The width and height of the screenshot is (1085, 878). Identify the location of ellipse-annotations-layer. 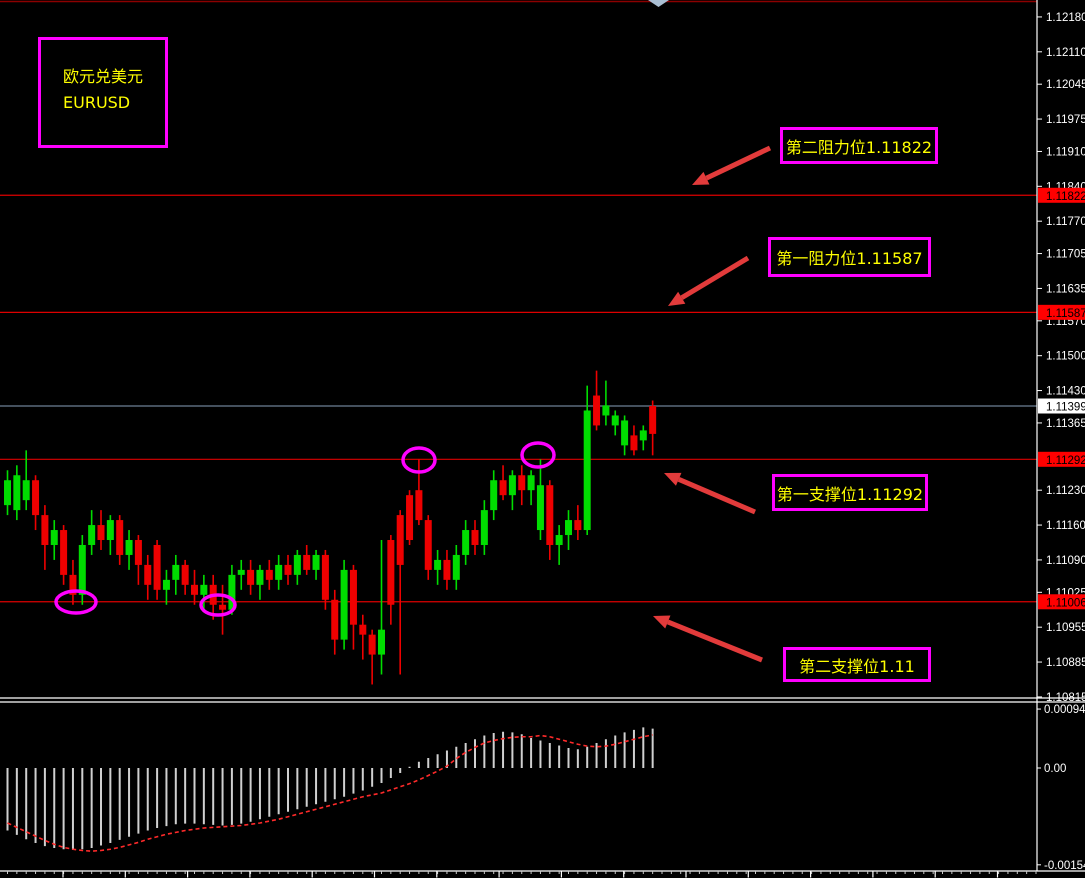
(305, 529).